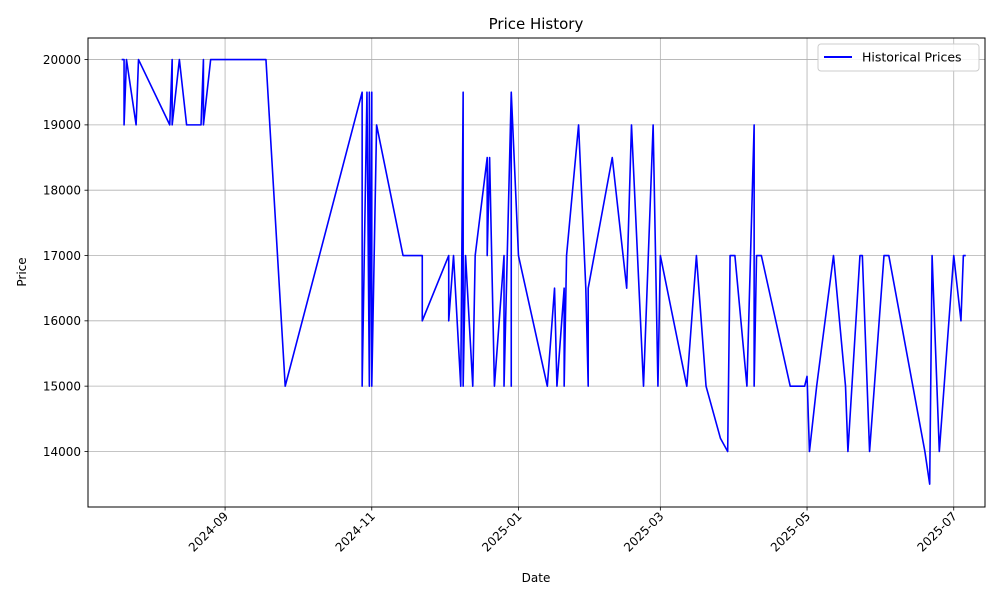  What do you see at coordinates (62, 321) in the screenshot?
I see `y-tick-label: 16000` at bounding box center [62, 321].